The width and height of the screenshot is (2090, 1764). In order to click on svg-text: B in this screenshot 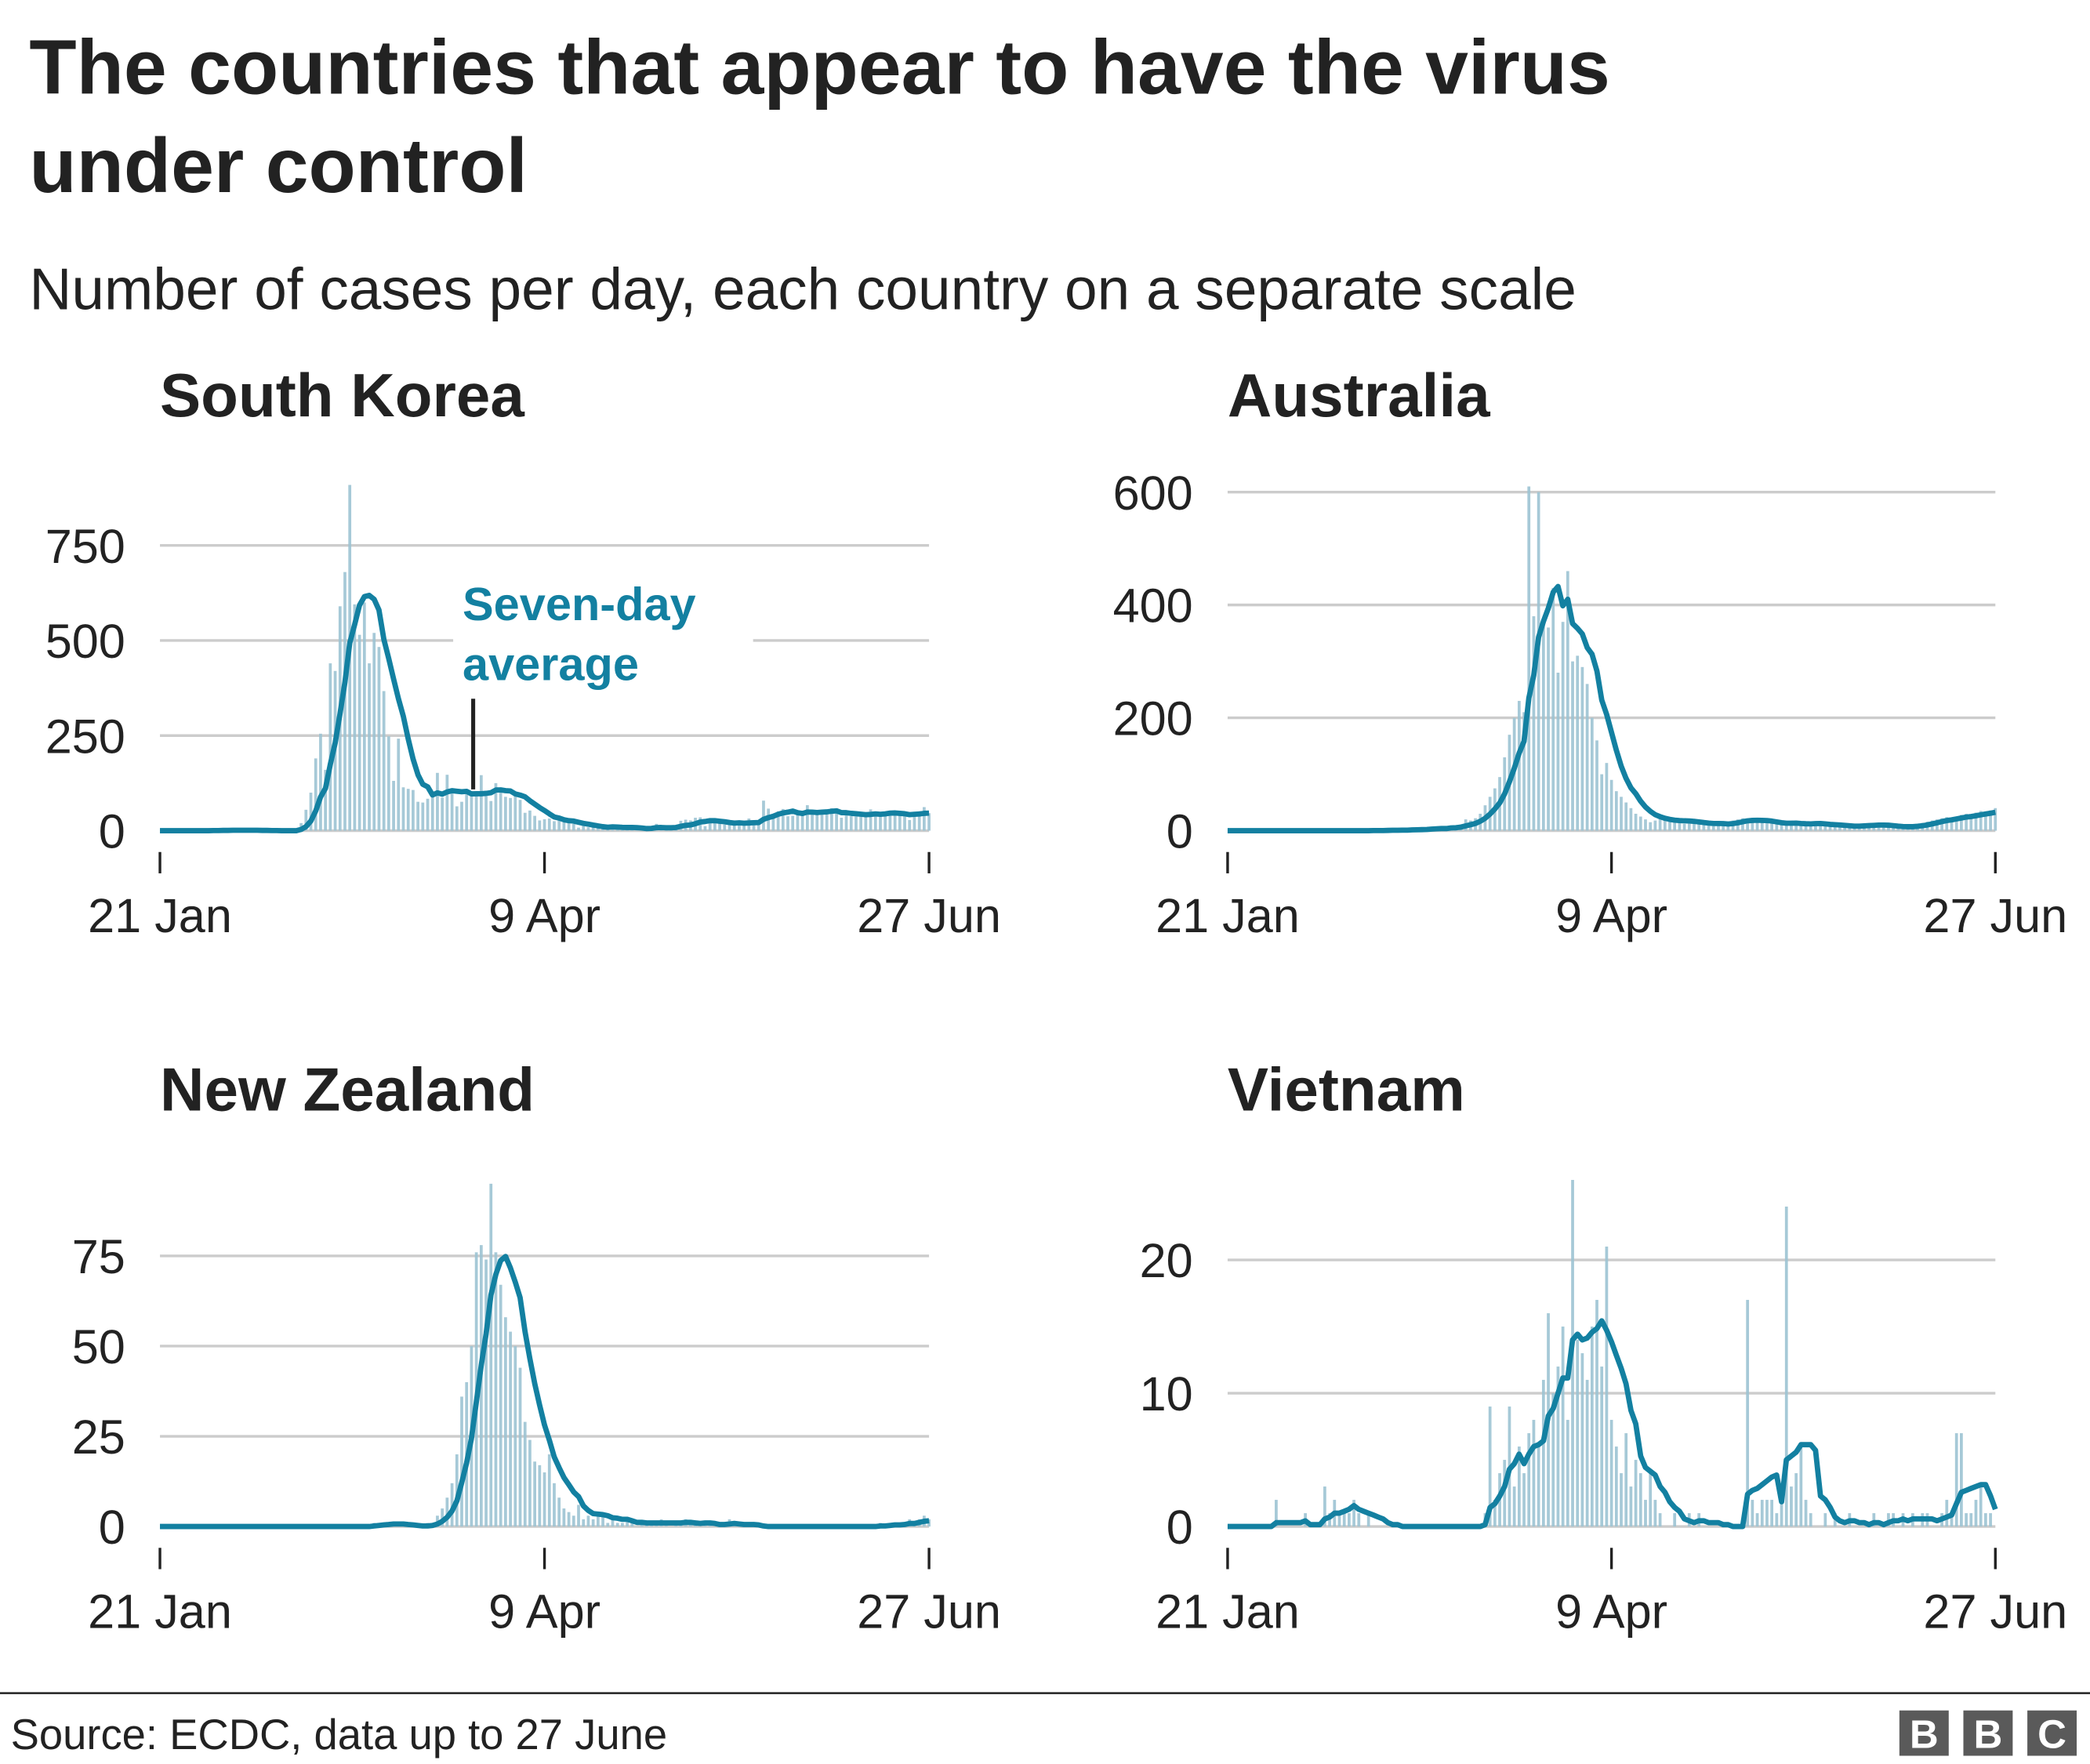, I will do `click(1988, 1734)`.